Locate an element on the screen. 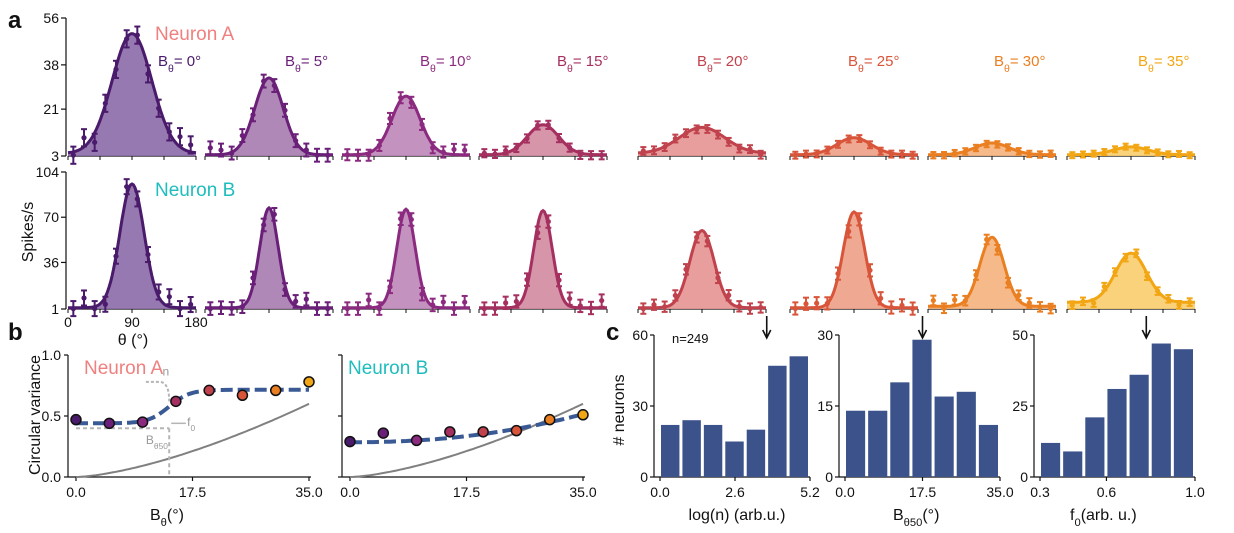 Image resolution: width=1234 pixels, height=533 pixels. median-arrow-head is located at coordinates (1146, 334).